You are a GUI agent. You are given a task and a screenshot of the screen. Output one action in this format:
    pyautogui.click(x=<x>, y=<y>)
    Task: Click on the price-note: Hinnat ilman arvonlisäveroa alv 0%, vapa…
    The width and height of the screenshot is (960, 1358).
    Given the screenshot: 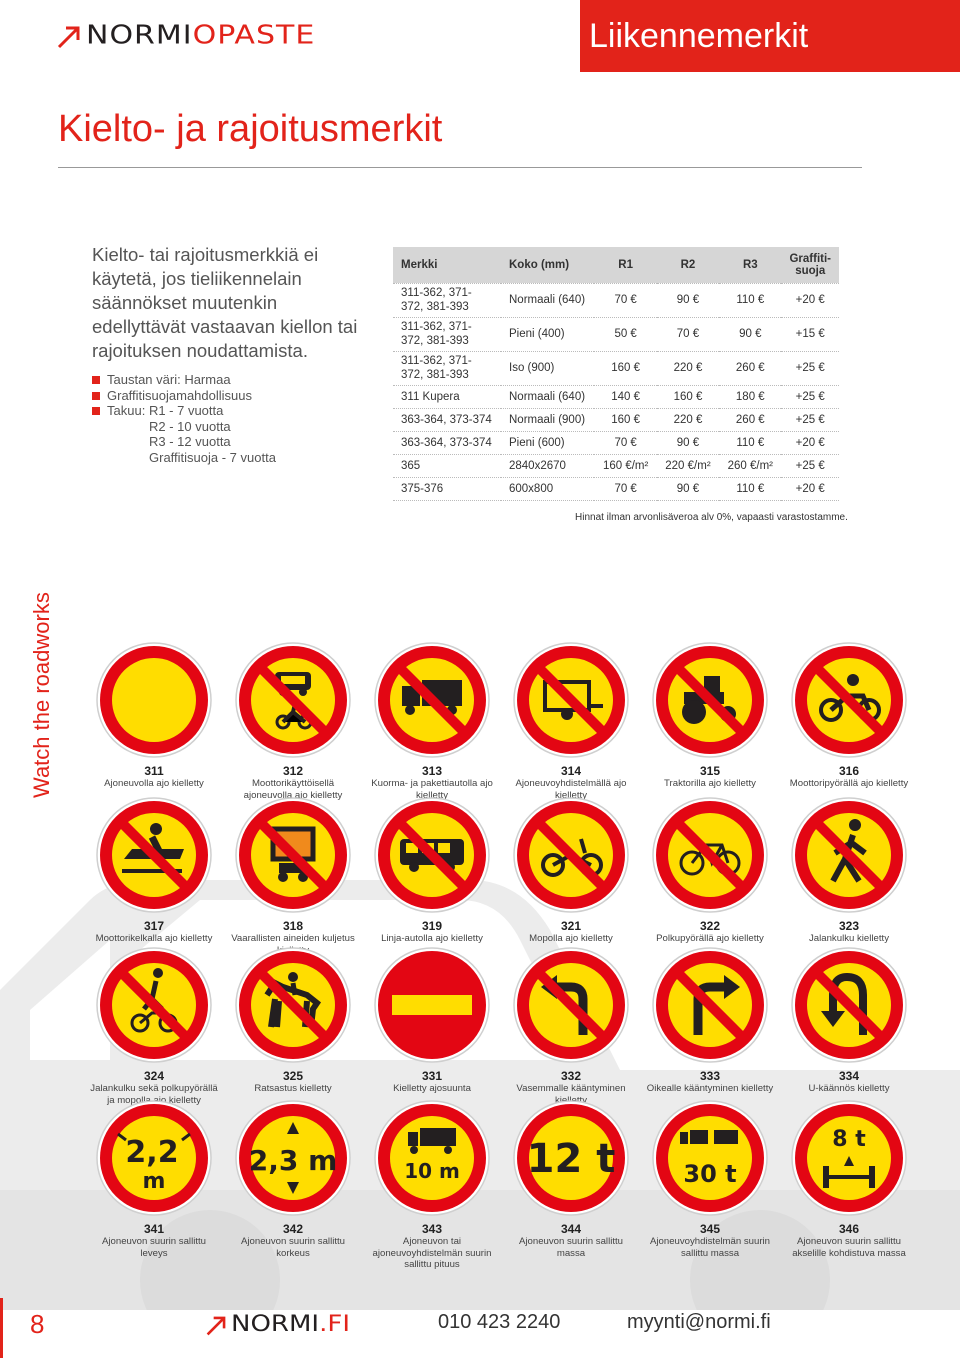 What is the action you would take?
    pyautogui.click(x=711, y=517)
    